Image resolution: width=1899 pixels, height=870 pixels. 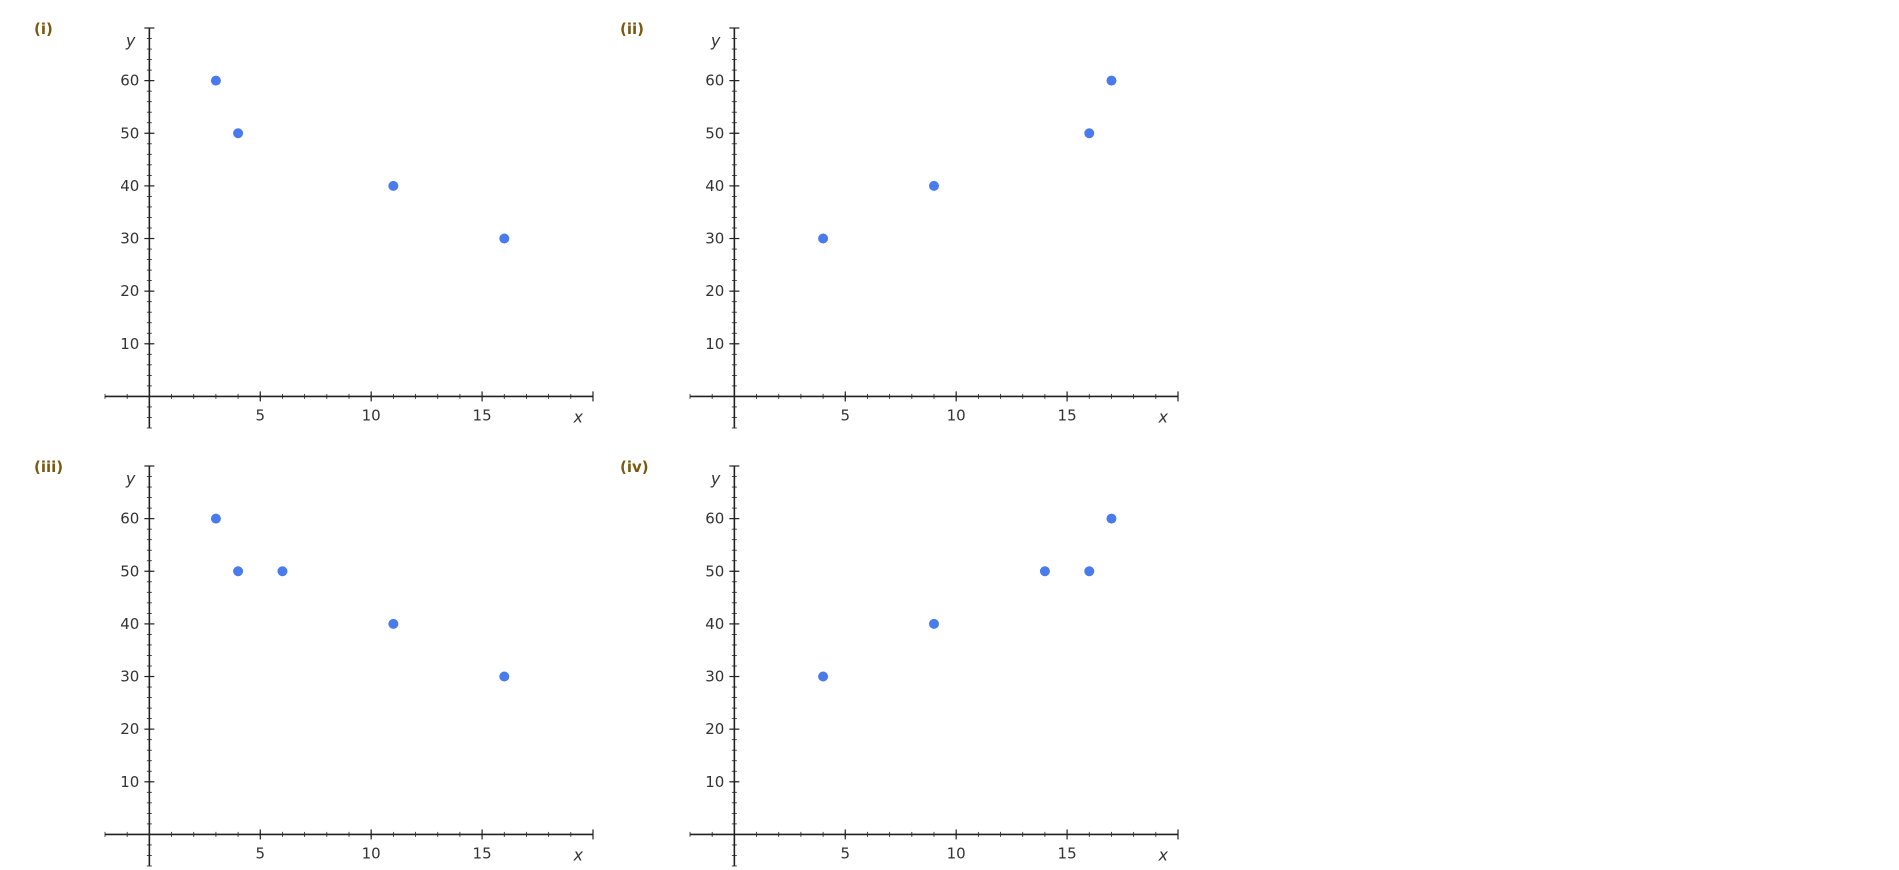 I want to click on panel-label: (ii), so click(x=632, y=29).